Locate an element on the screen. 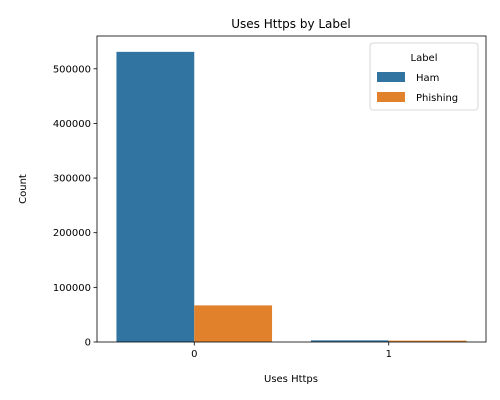 This screenshot has height=400, width=500. y-tick-label: 0 is located at coordinates (88, 343).